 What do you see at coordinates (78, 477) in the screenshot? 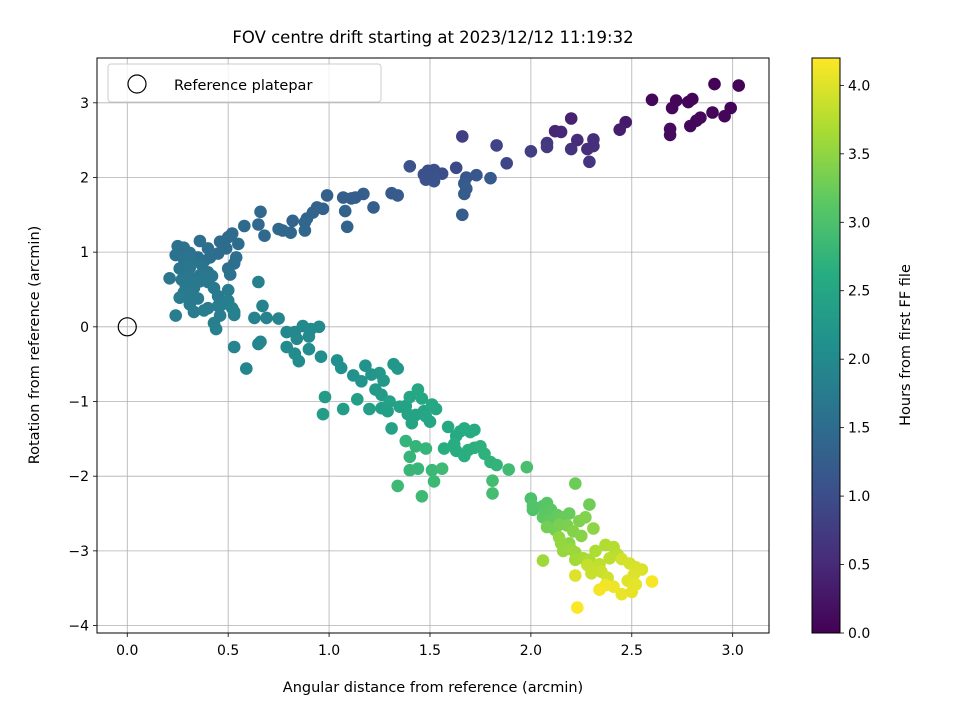
I see `y-tick-label: −2` at bounding box center [78, 477].